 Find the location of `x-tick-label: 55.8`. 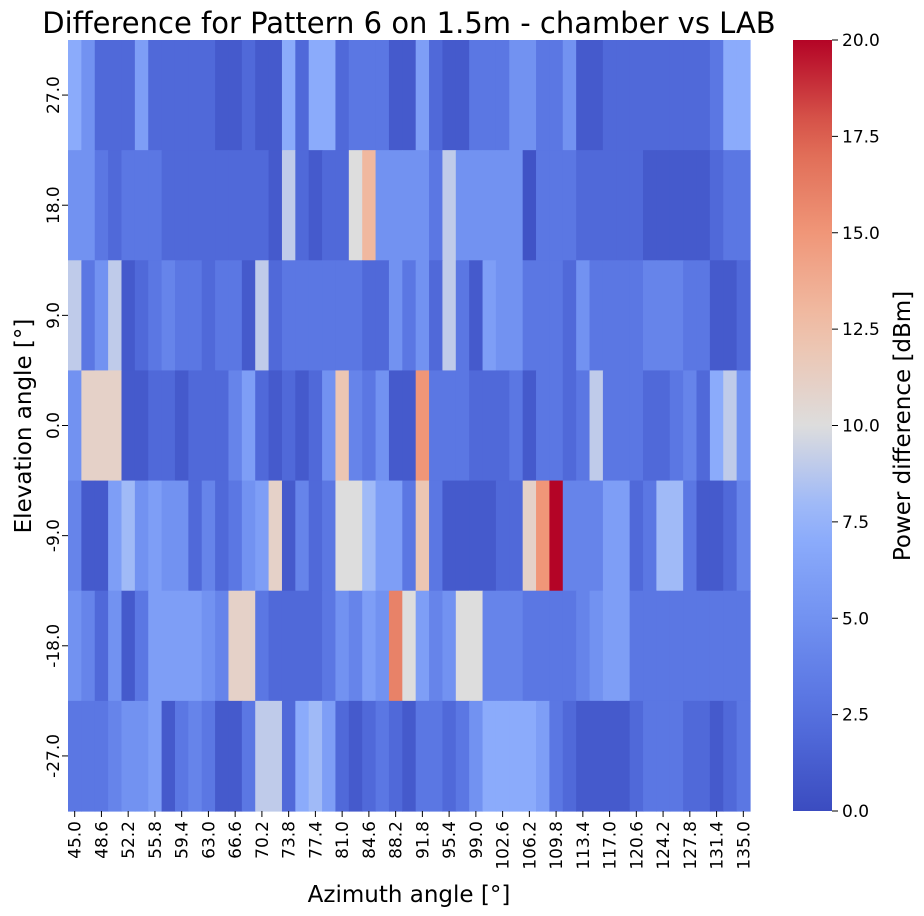

x-tick-label: 55.8 is located at coordinates (156, 840).